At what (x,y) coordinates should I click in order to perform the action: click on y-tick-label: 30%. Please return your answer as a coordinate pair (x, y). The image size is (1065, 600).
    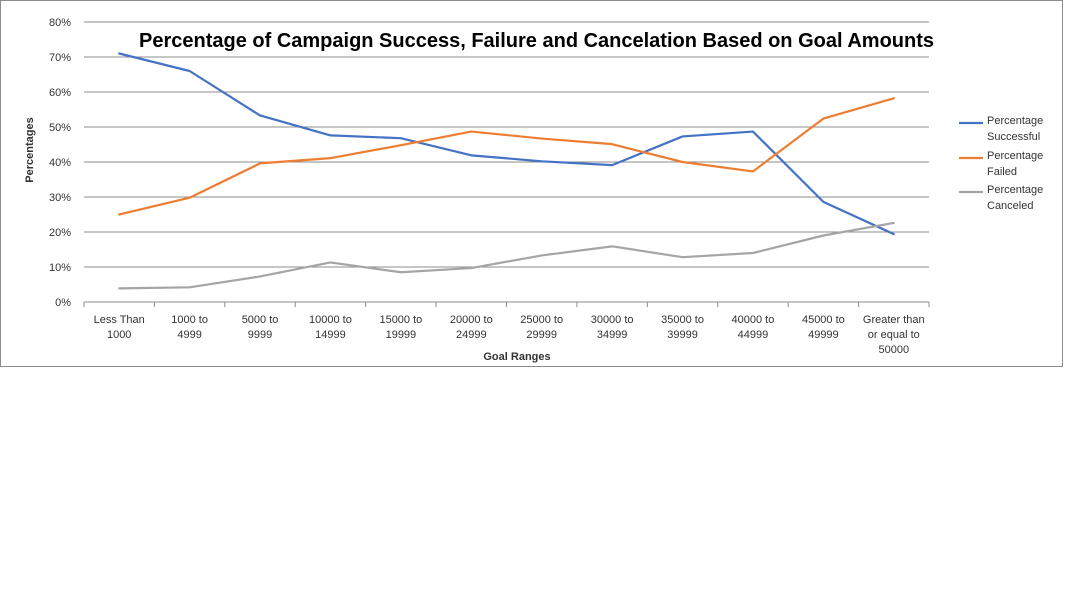
    Looking at the image, I should click on (60, 198).